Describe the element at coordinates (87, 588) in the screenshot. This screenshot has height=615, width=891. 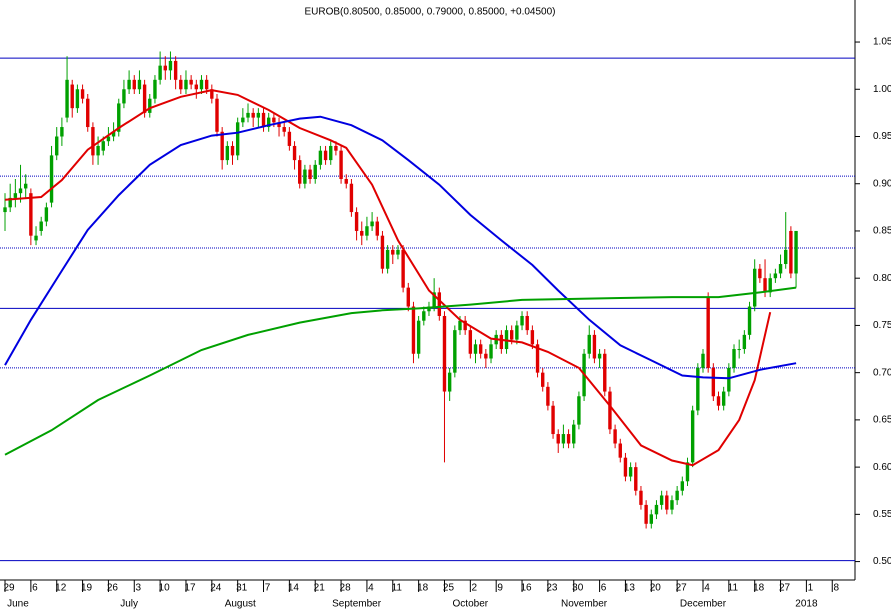
I see `x-tick-label: 19` at that location.